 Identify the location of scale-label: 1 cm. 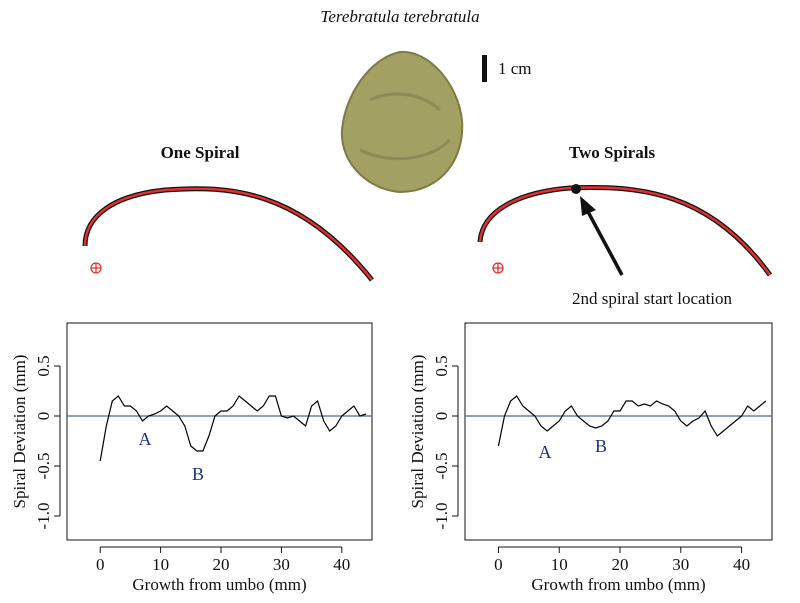
(515, 68).